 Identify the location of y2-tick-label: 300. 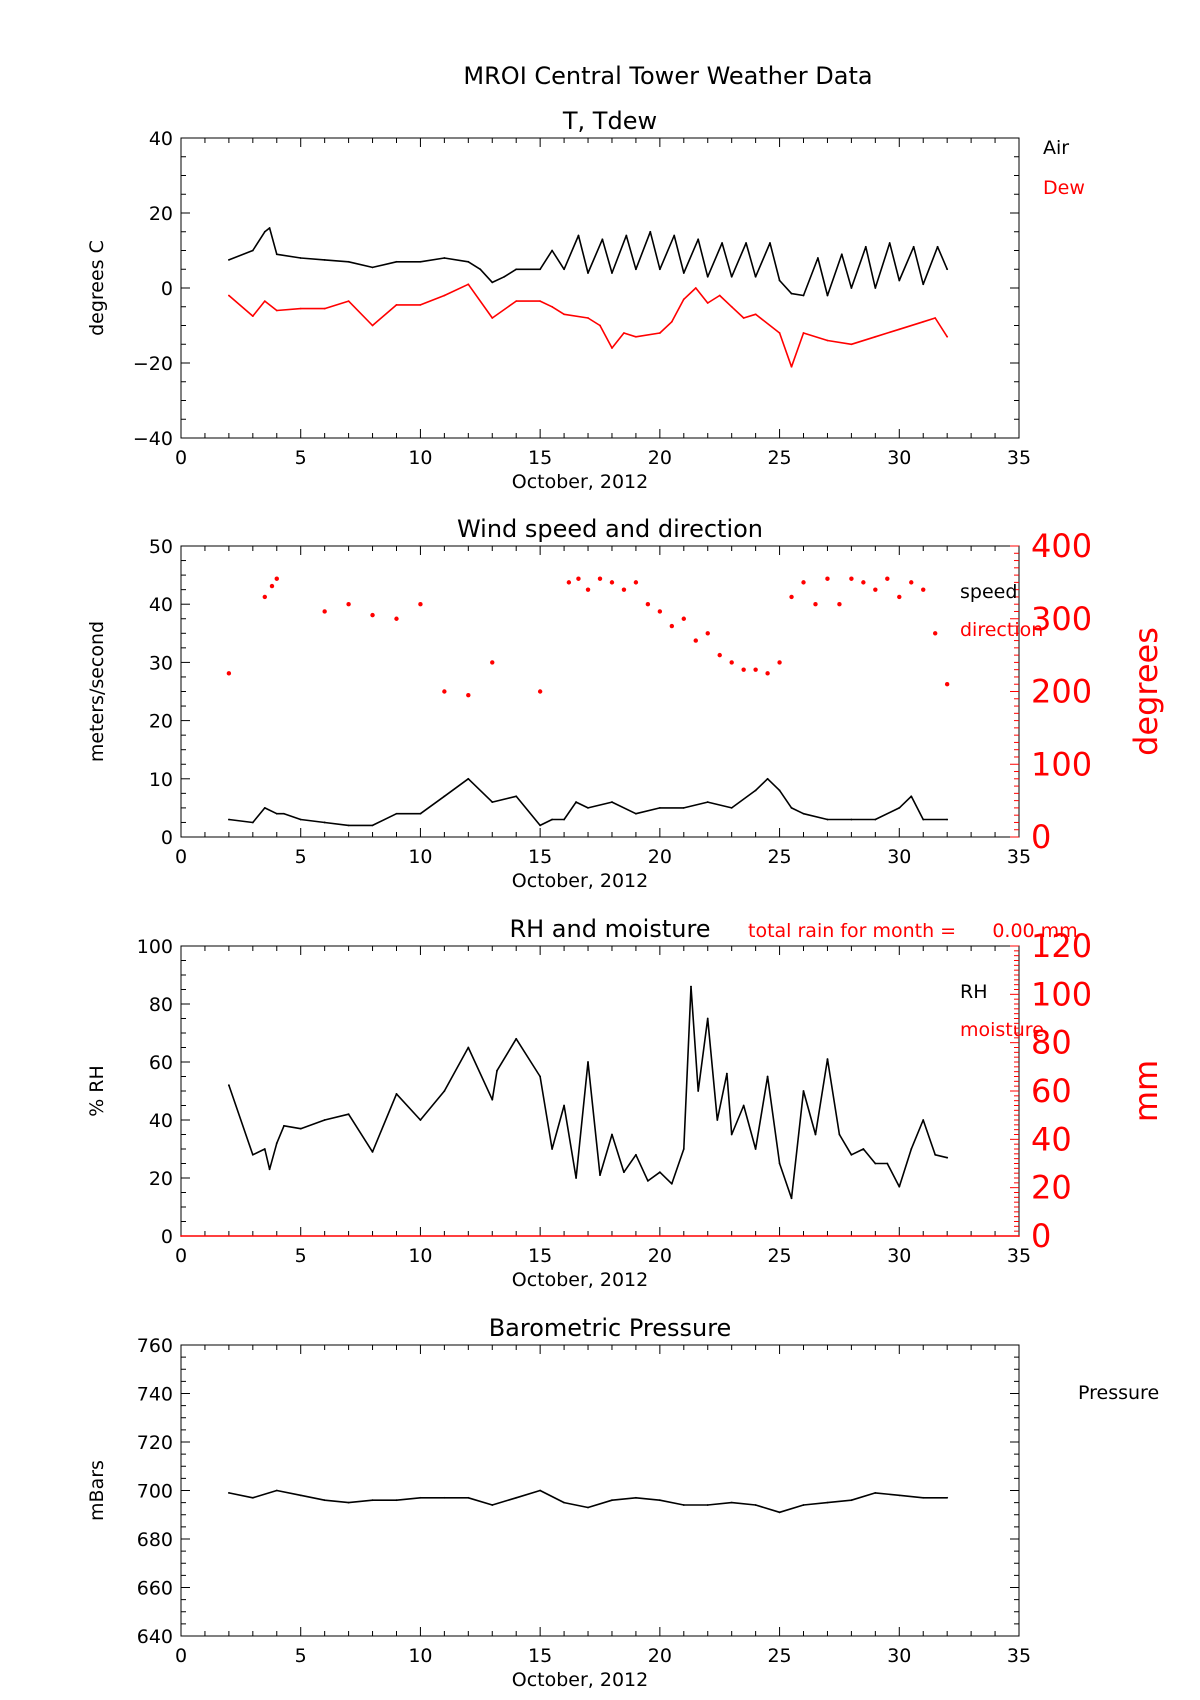
(1061, 619).